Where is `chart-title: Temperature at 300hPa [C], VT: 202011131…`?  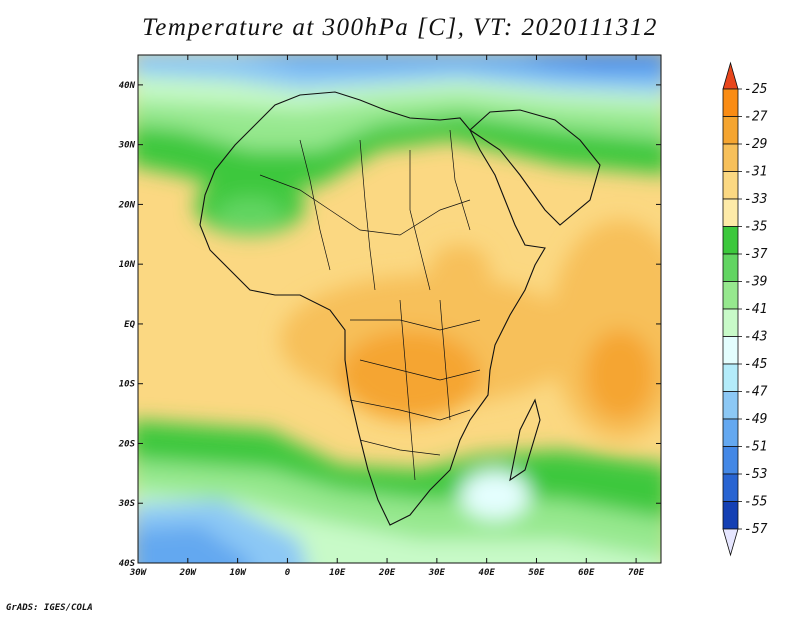 chart-title: Temperature at 300hPa [C], VT: 202011131… is located at coordinates (400, 27).